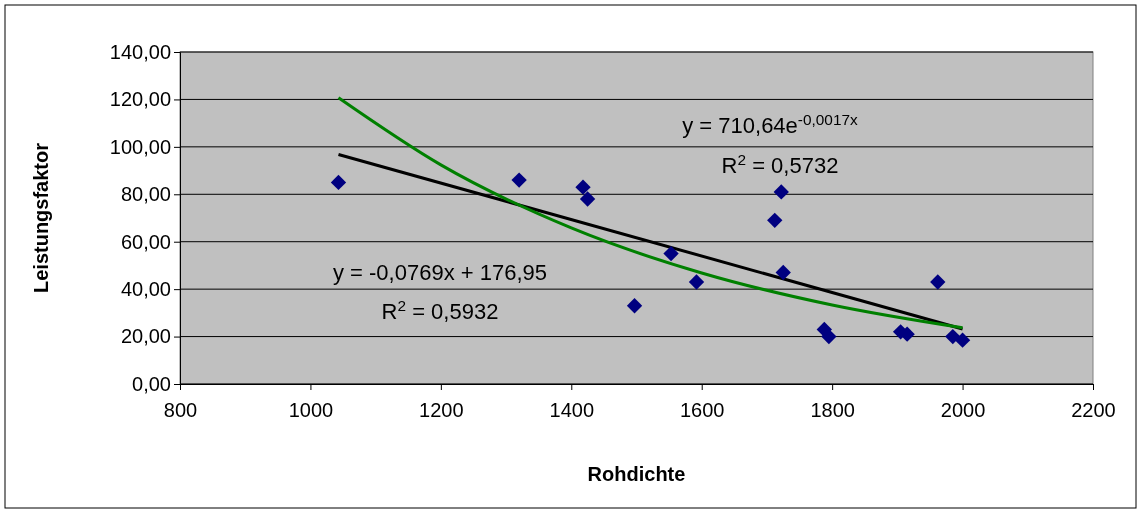 The image size is (1141, 513). I want to click on x-tick-label: 1000, so click(311, 410).